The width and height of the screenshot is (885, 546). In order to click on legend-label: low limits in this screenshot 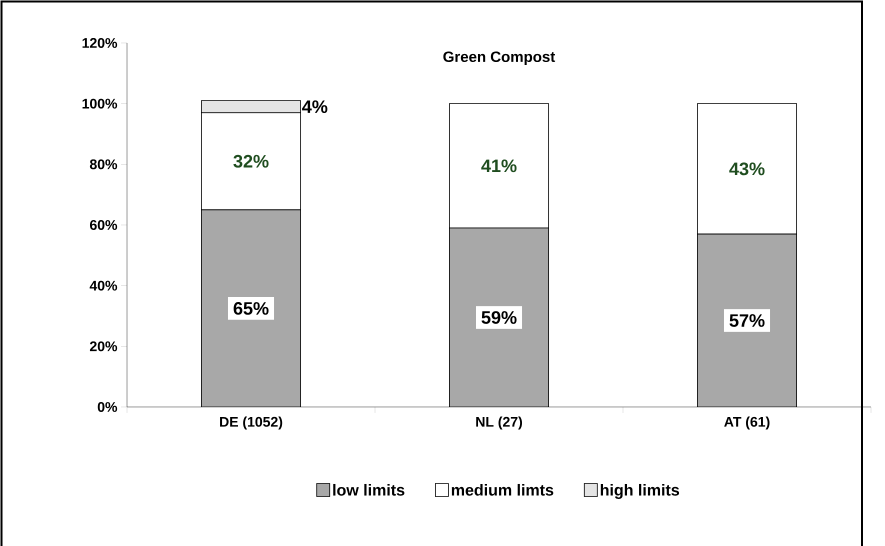, I will do `click(368, 490)`.